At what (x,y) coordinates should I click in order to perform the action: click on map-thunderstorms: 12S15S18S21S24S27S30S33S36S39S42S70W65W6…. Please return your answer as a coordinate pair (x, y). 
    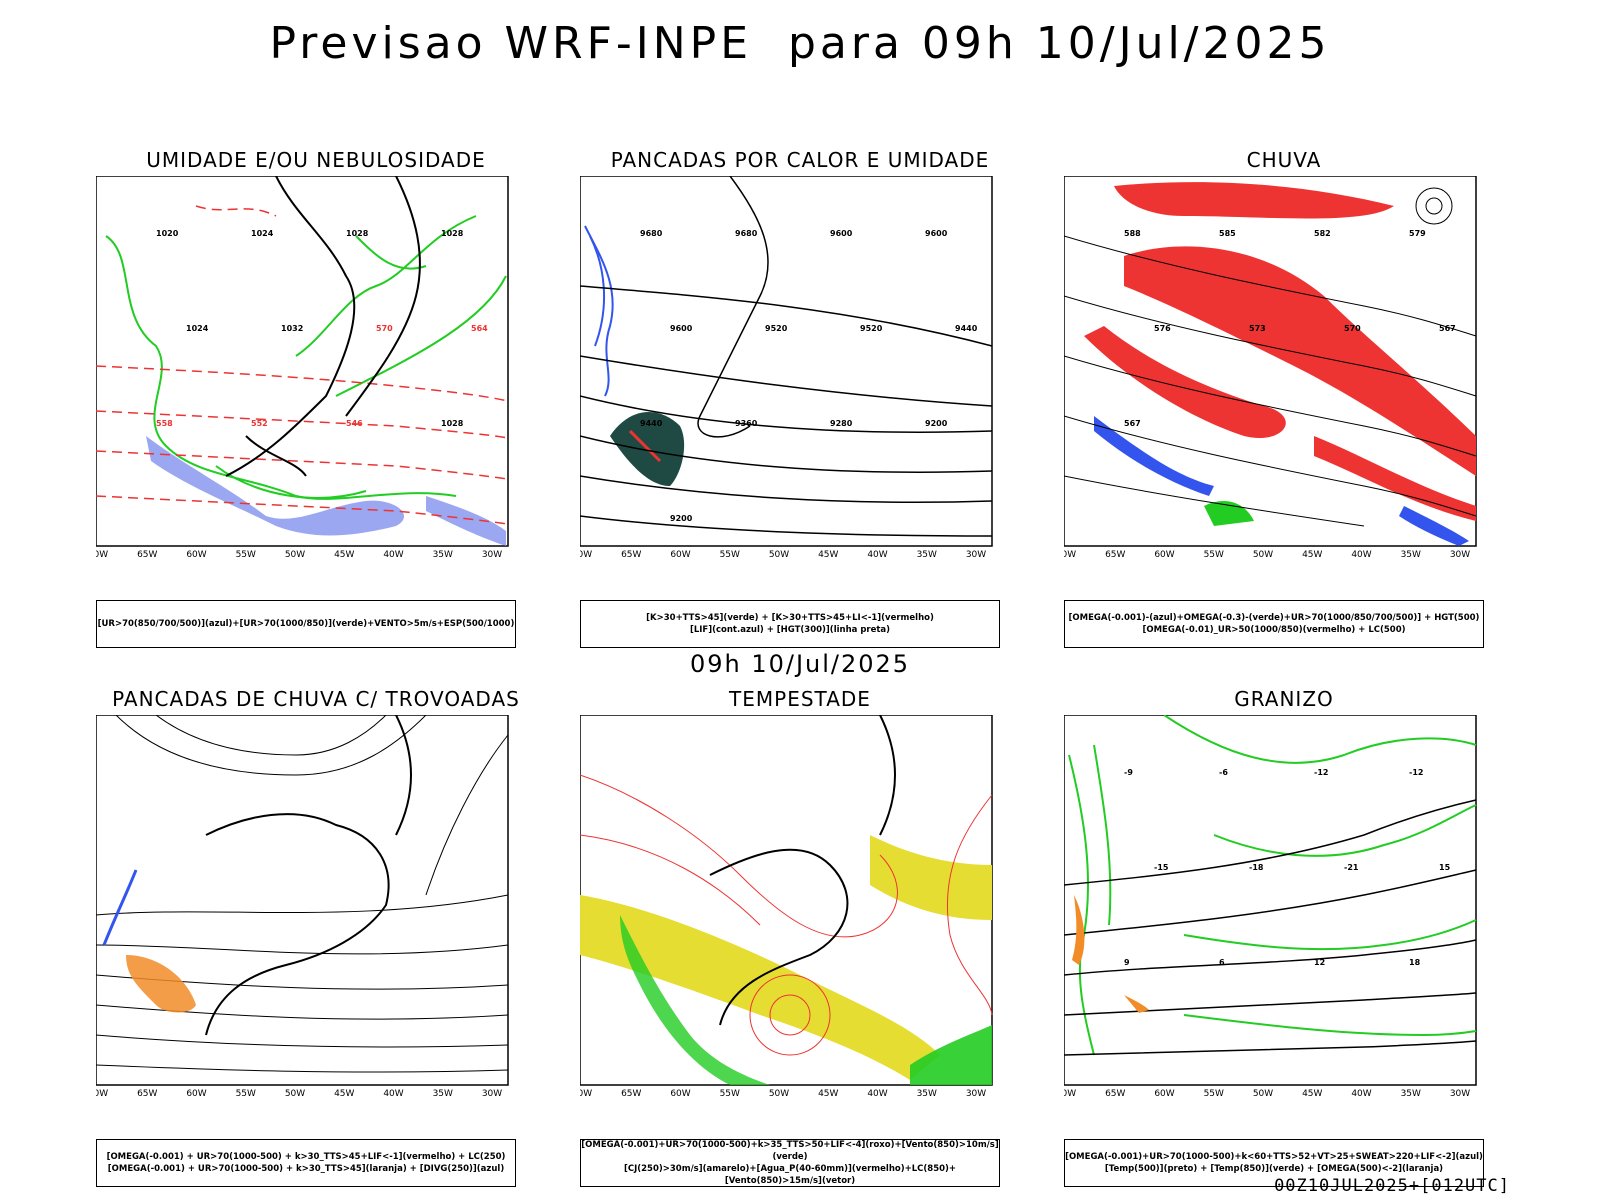
    Looking at the image, I should click on (302, 907).